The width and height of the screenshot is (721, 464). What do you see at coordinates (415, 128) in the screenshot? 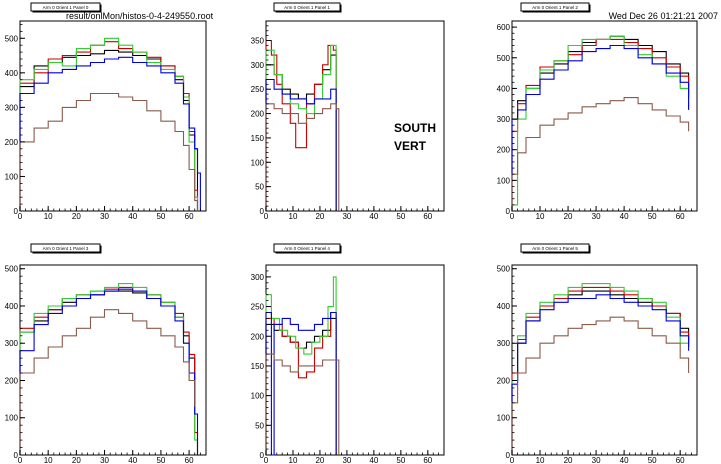
I see `overlay-label-south: SOUTH` at bounding box center [415, 128].